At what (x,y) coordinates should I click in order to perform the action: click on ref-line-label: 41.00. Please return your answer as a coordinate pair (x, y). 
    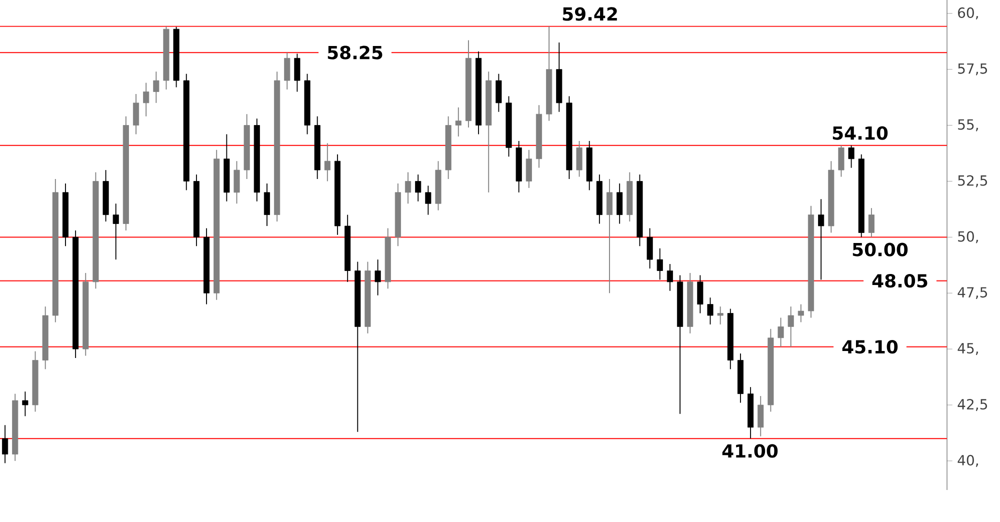
    Looking at the image, I should click on (750, 451).